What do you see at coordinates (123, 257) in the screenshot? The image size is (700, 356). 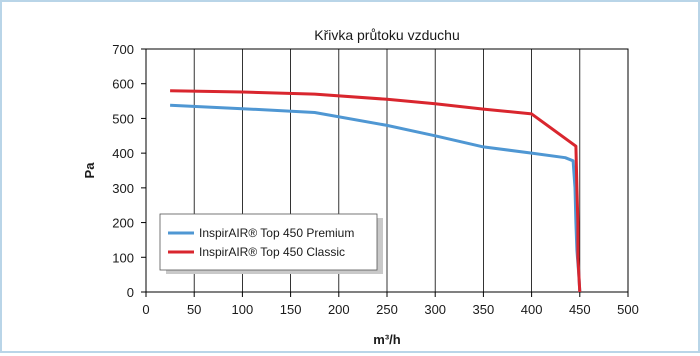 I see `y-tick-label-100: 100` at bounding box center [123, 257].